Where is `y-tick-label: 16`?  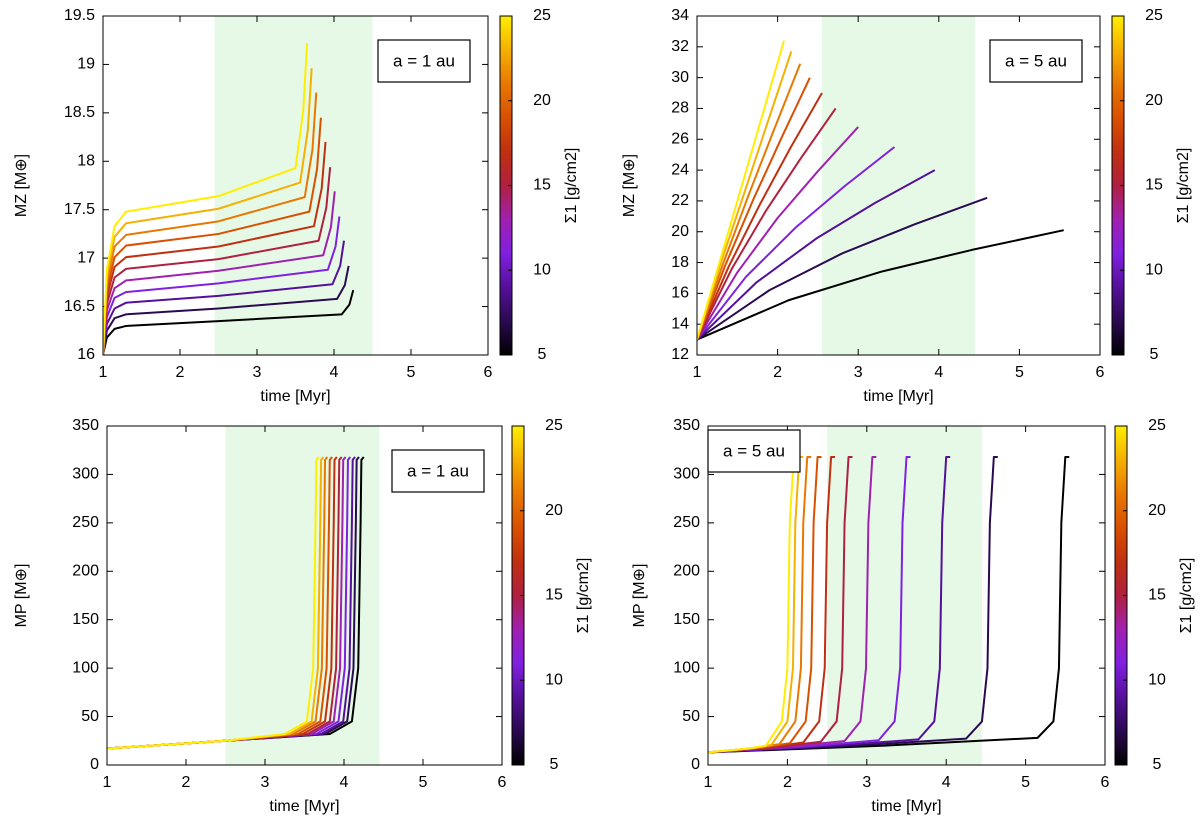
y-tick-label: 16 is located at coordinates (86, 354).